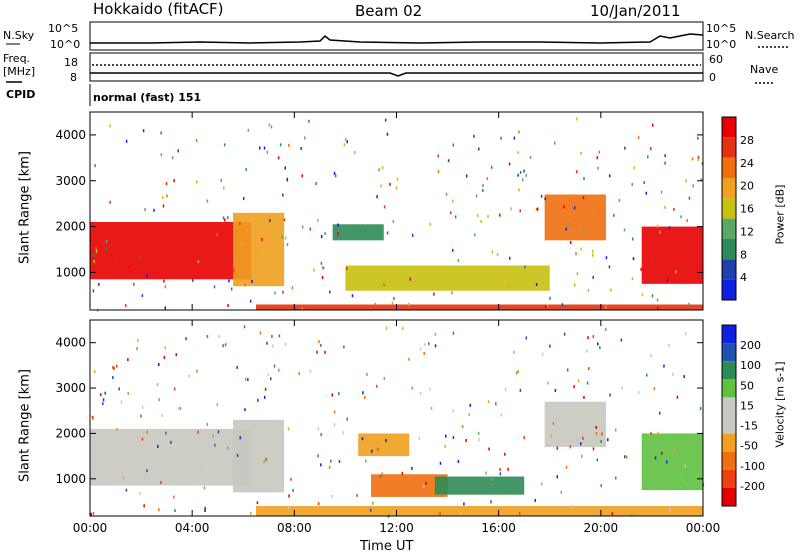 This screenshot has width=800, height=554. What do you see at coordinates (70, 181) in the screenshot?
I see `power-ytick-label: 3000` at bounding box center [70, 181].